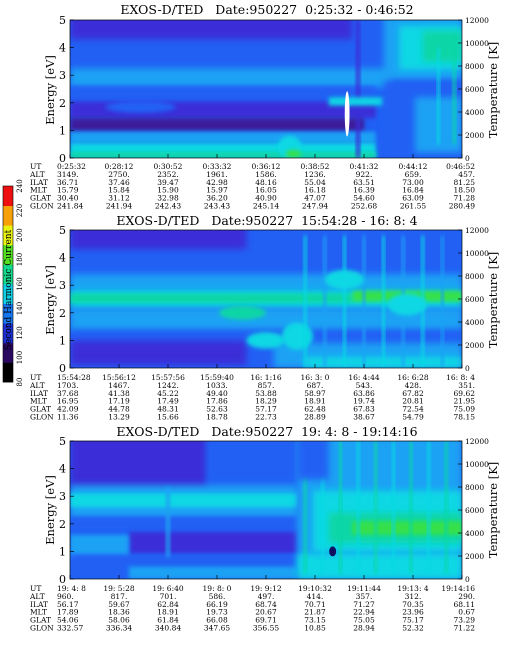 The height and width of the screenshot is (649, 505). What do you see at coordinates (460, 377) in the screenshot?
I see `table-cell: 16: 8: 4` at bounding box center [460, 377].